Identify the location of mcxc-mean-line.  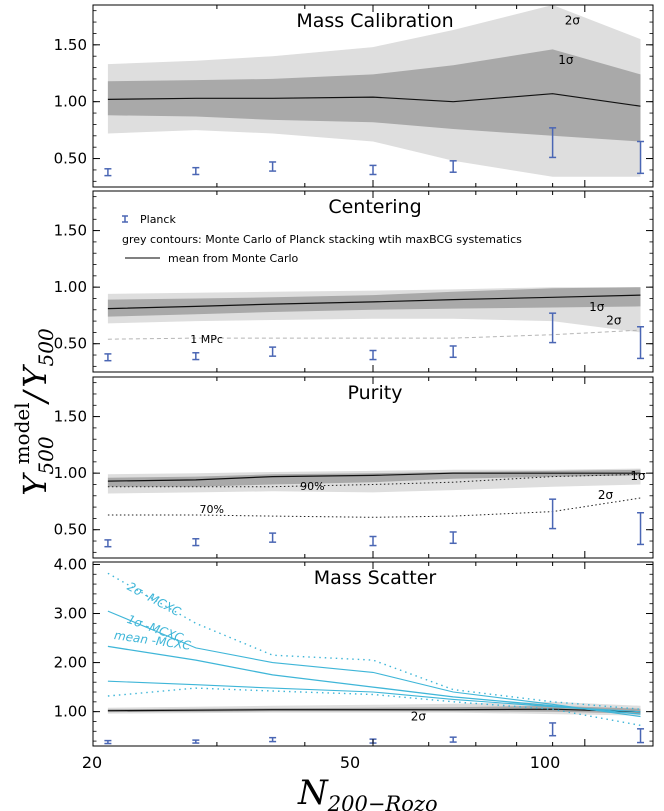
(374, 680).